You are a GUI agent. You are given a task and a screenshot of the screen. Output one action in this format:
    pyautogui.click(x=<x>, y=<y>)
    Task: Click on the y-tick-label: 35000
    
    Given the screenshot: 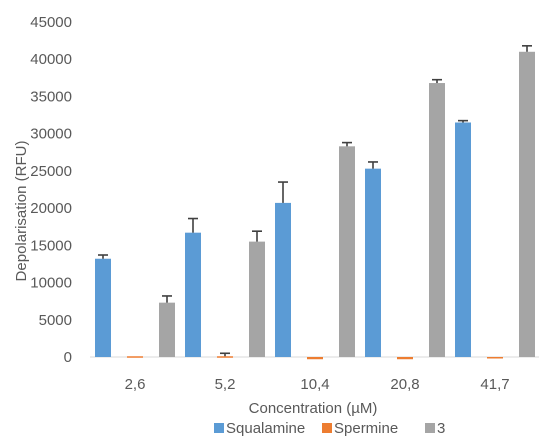 What is the action you would take?
    pyautogui.click(x=51, y=96)
    